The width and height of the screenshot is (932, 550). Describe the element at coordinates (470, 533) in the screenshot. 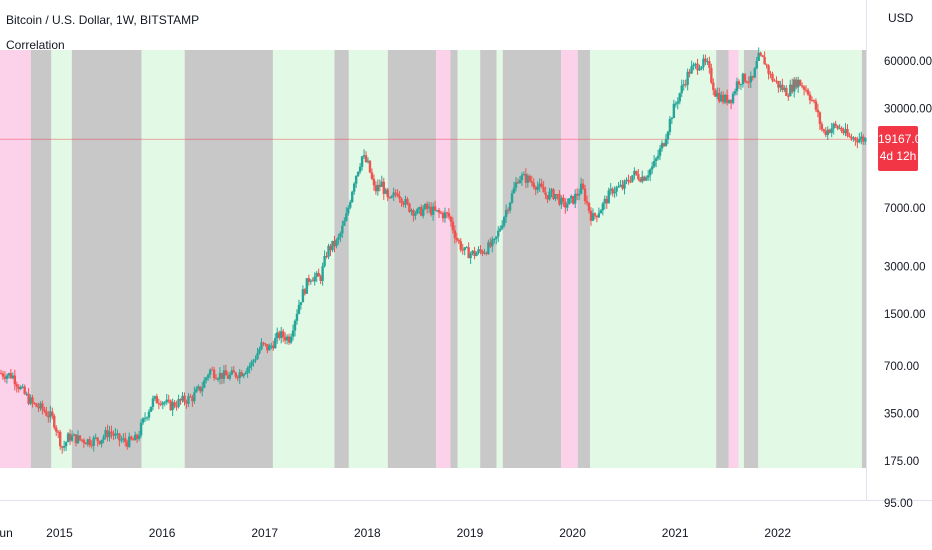

I see `x-tick-label: 2019` at that location.